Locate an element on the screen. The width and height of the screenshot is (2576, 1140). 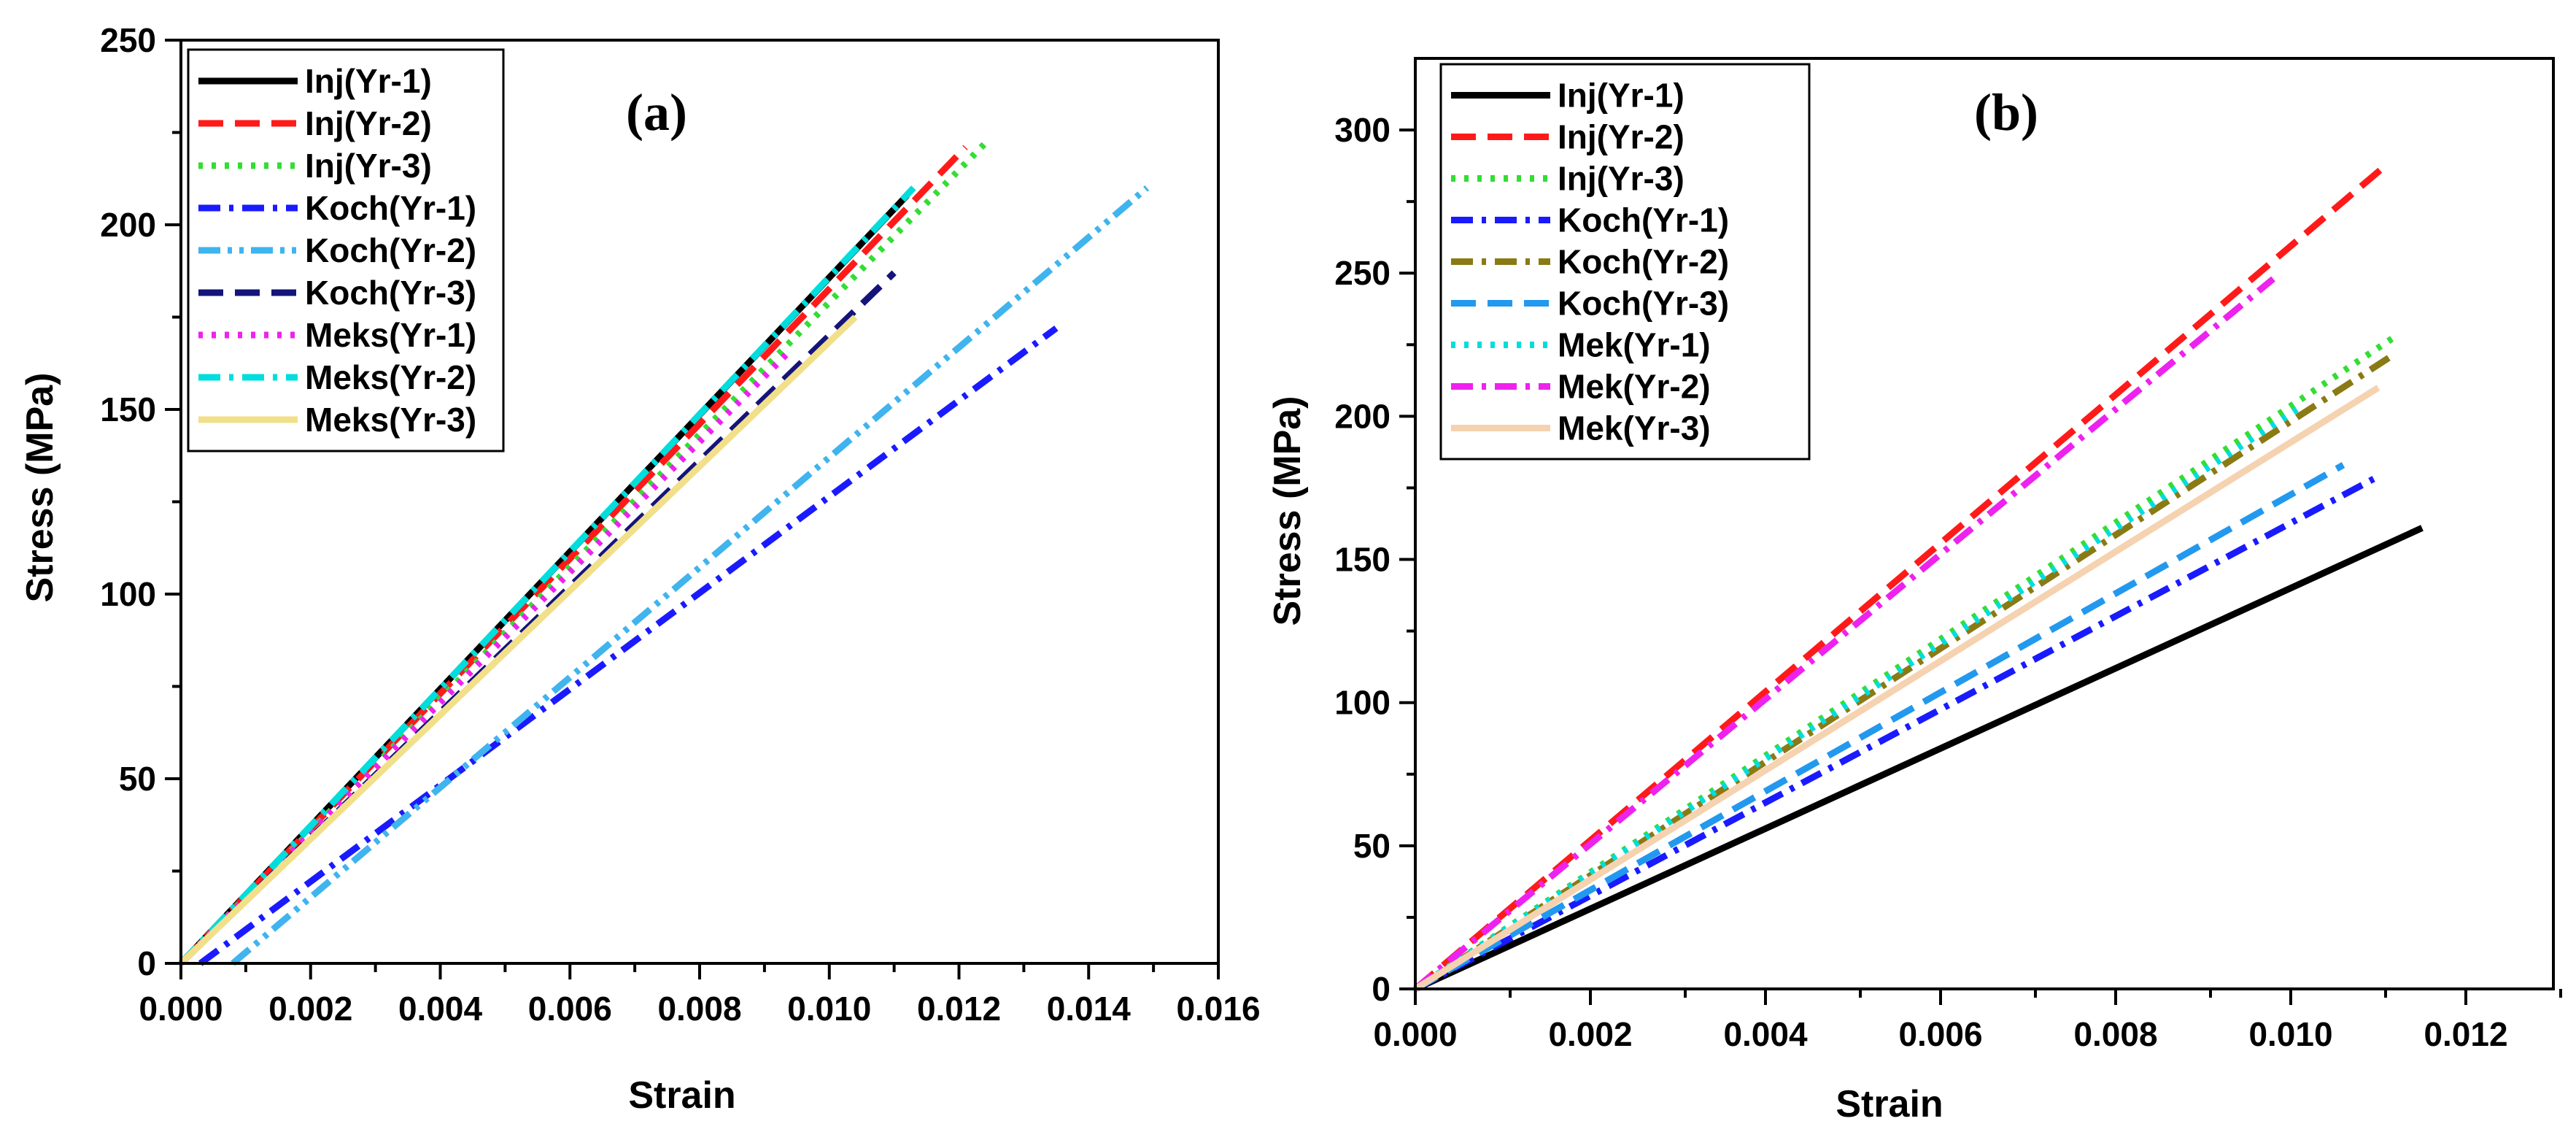
panel-b-label: (b) is located at coordinates (2006, 112).